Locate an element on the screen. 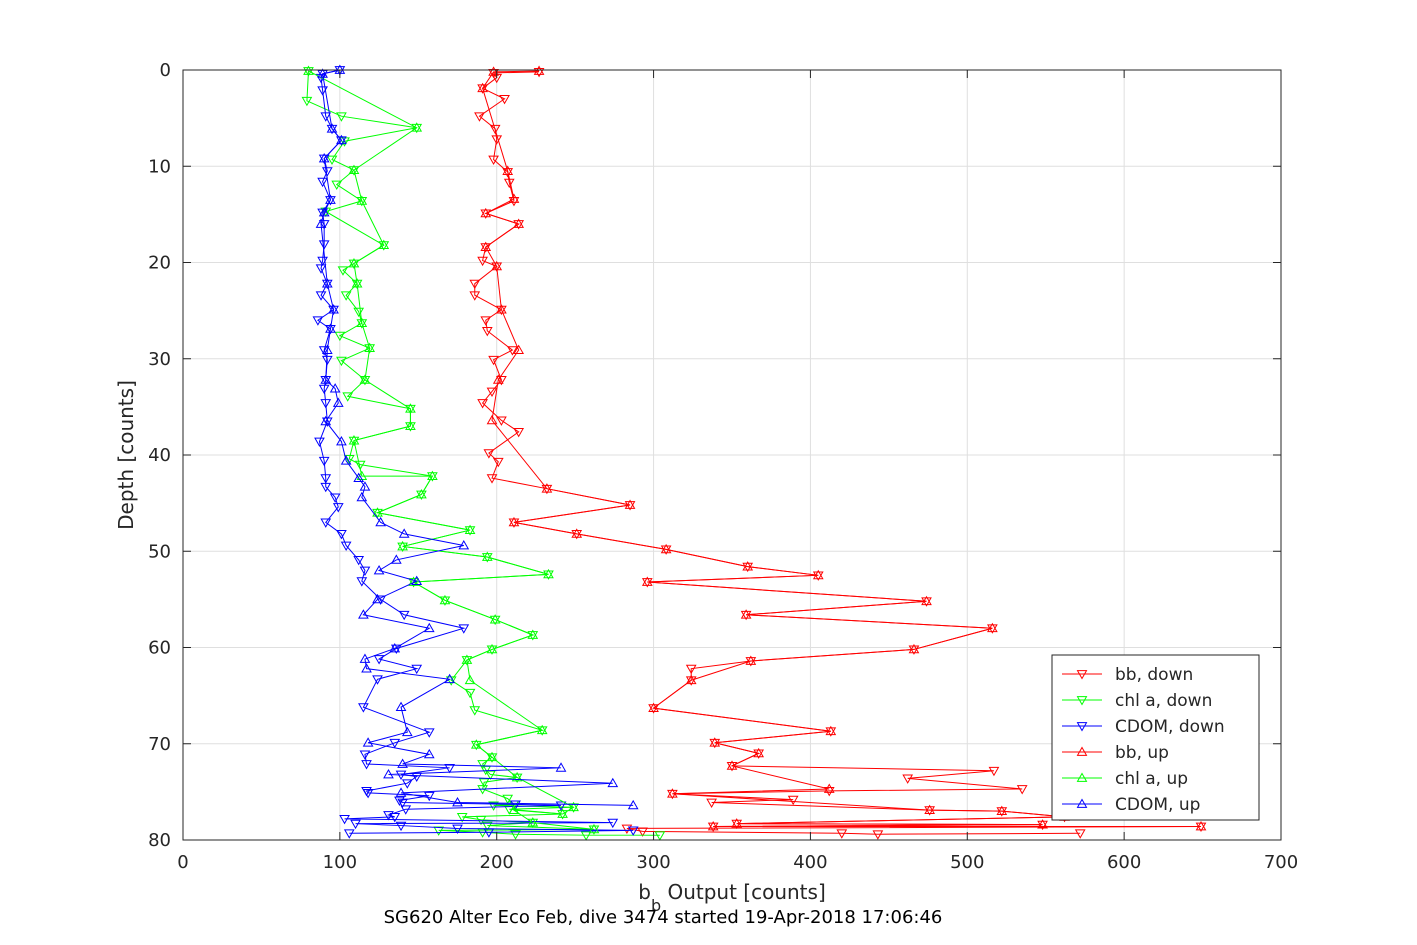 Image resolution: width=1417 pixels, height=945 pixels. legend-entry: bb, up is located at coordinates (1115, 753).